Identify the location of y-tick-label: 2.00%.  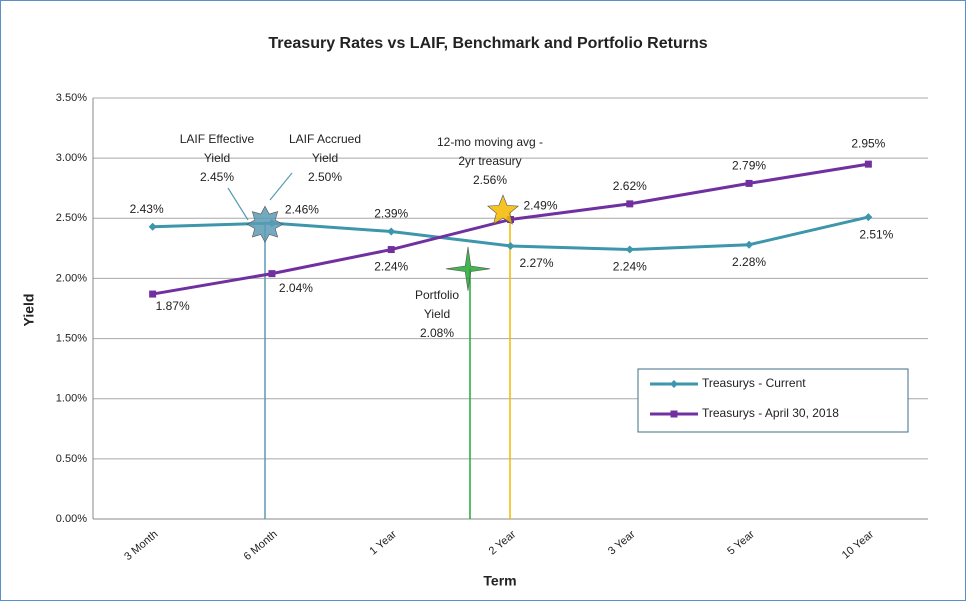
(71, 278).